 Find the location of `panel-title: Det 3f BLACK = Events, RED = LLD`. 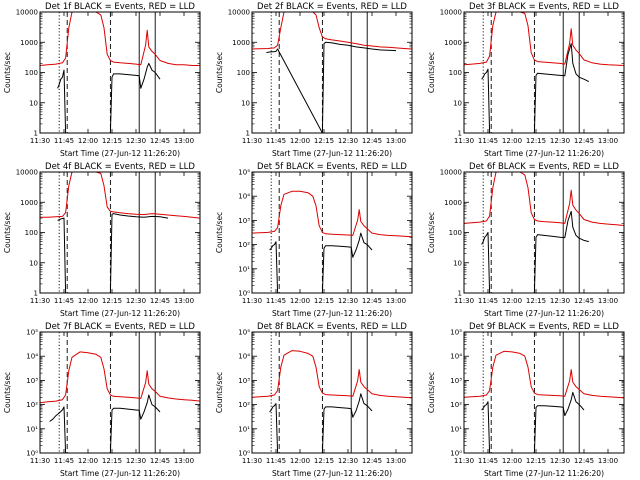

panel-title: Det 3f BLACK = Events, RED = LLD is located at coordinates (544, 7).